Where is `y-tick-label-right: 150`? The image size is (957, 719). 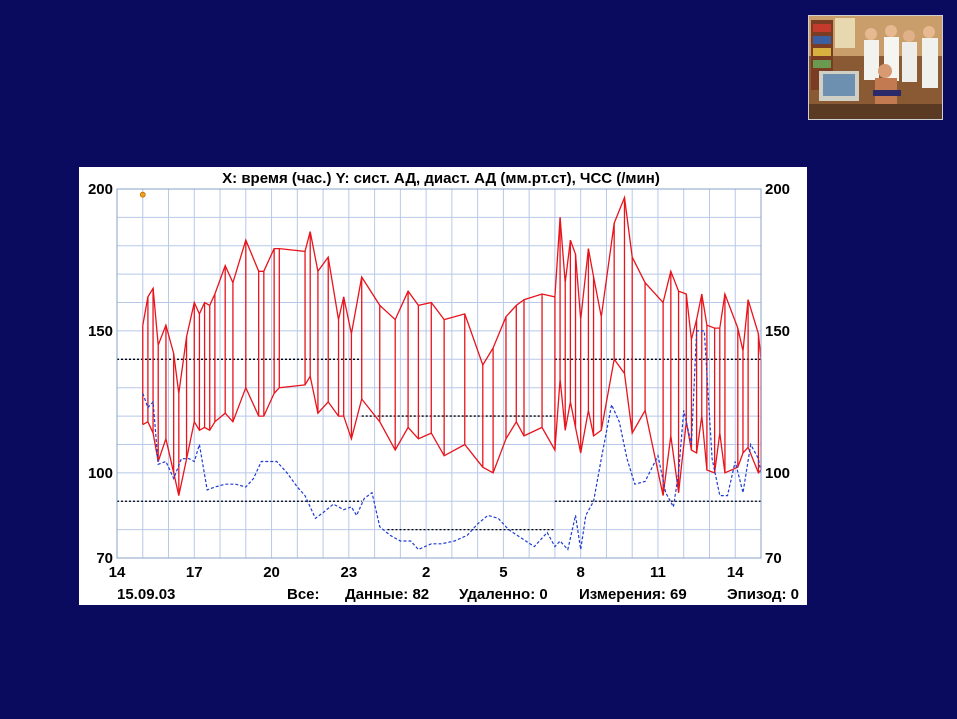 y-tick-label-right: 150 is located at coordinates (777, 331).